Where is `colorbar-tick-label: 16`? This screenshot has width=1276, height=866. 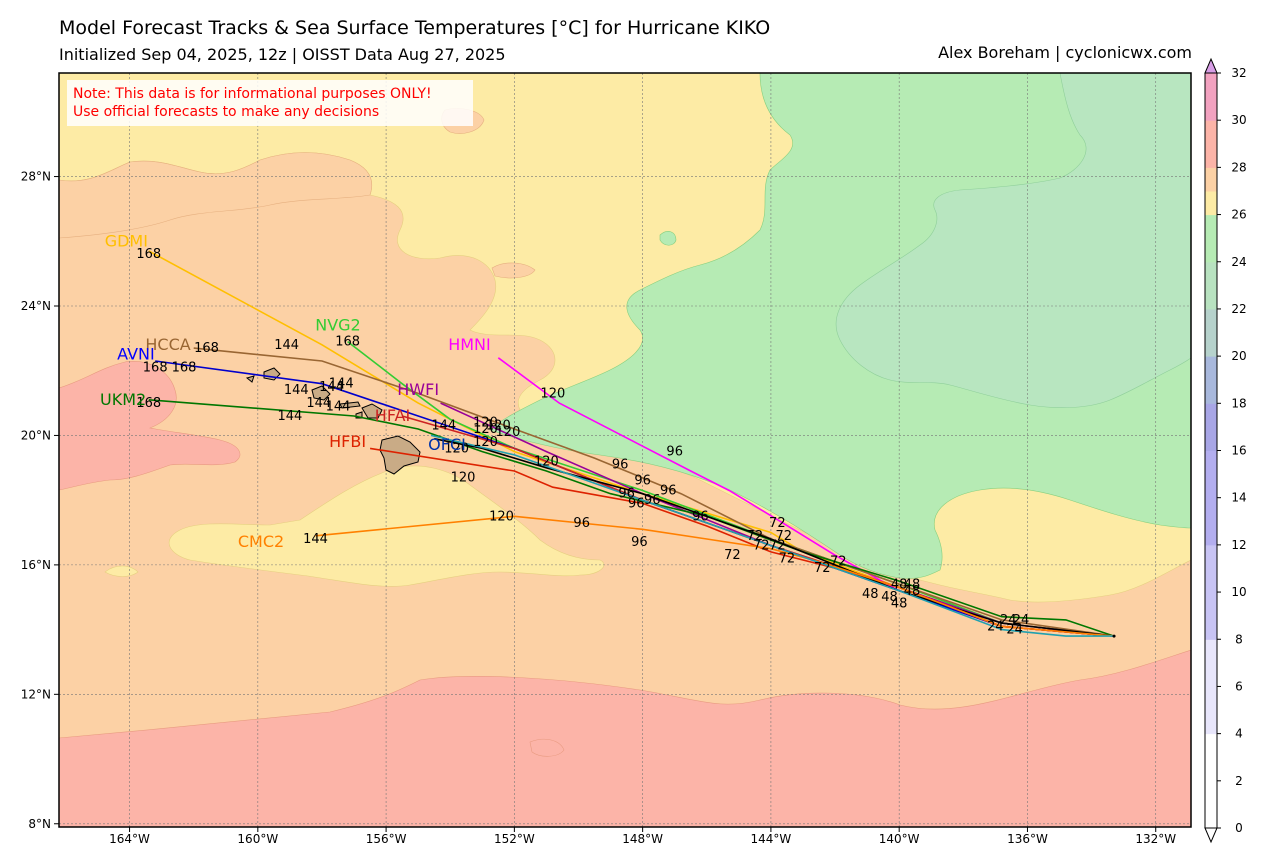
colorbar-tick-label: 16 is located at coordinates (1238, 451).